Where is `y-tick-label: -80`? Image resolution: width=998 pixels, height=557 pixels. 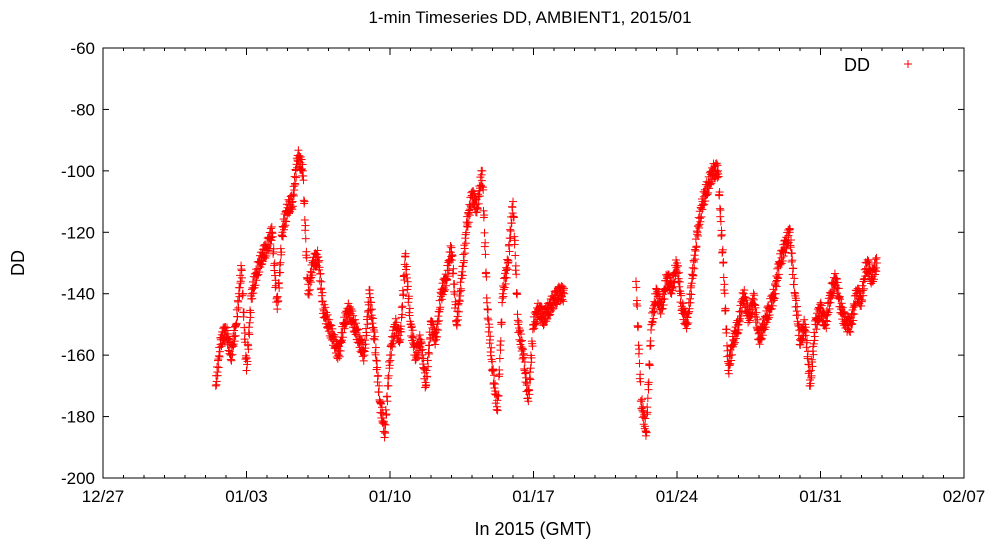
y-tick-label: -80 is located at coordinates (82, 109).